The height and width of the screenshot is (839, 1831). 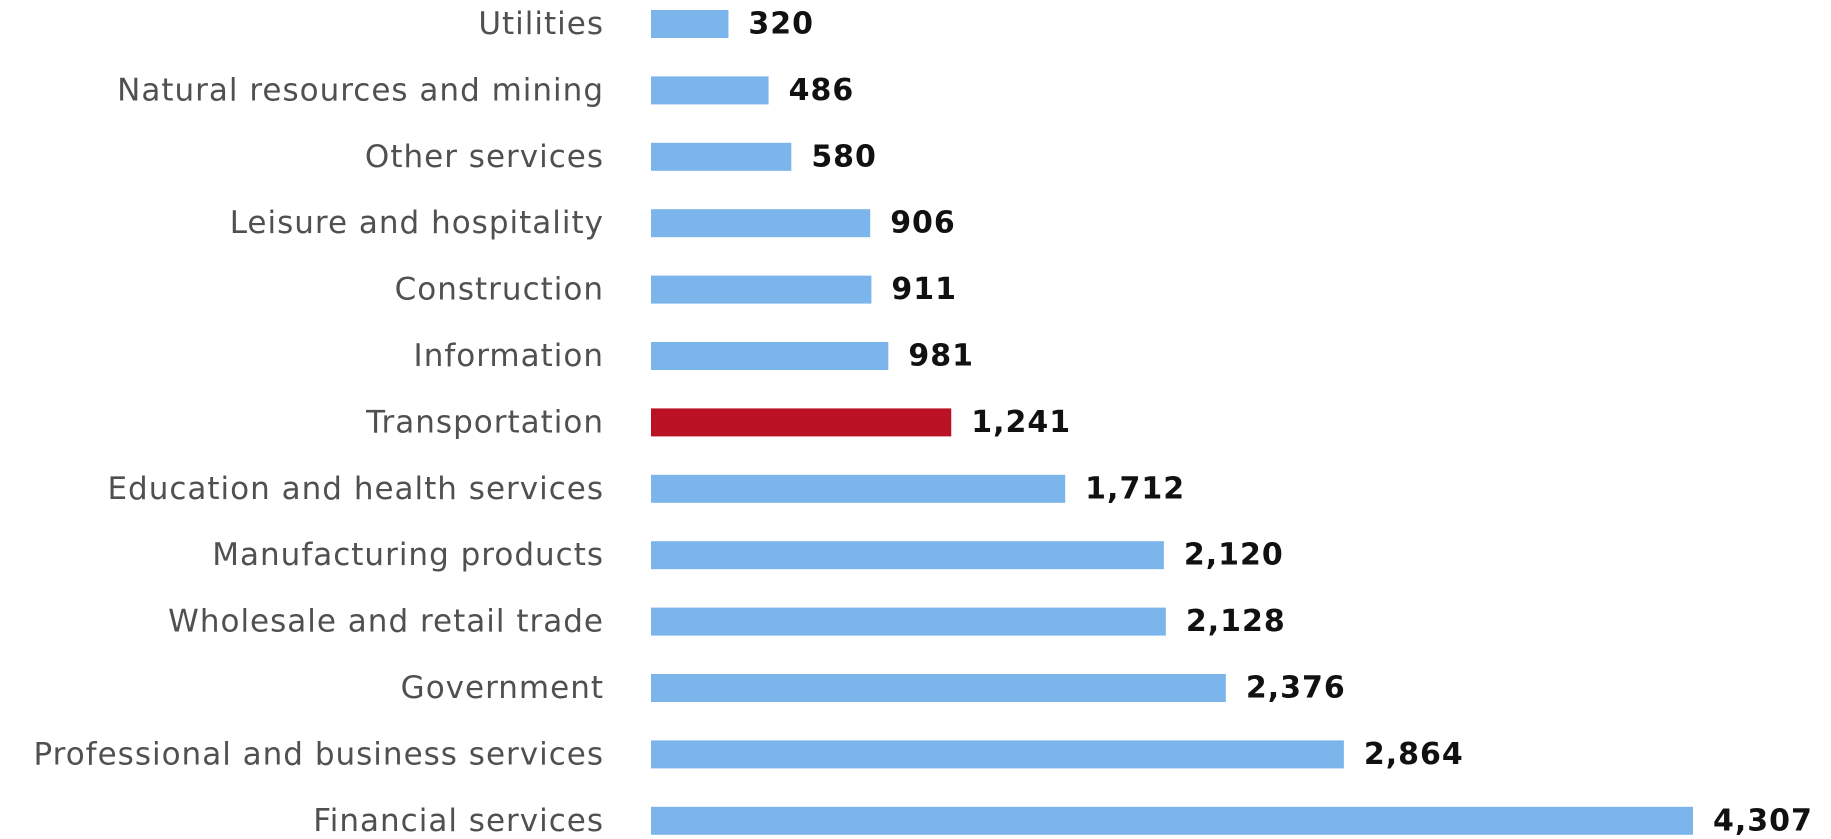 I want to click on value-label: 2,864, so click(x=1414, y=754).